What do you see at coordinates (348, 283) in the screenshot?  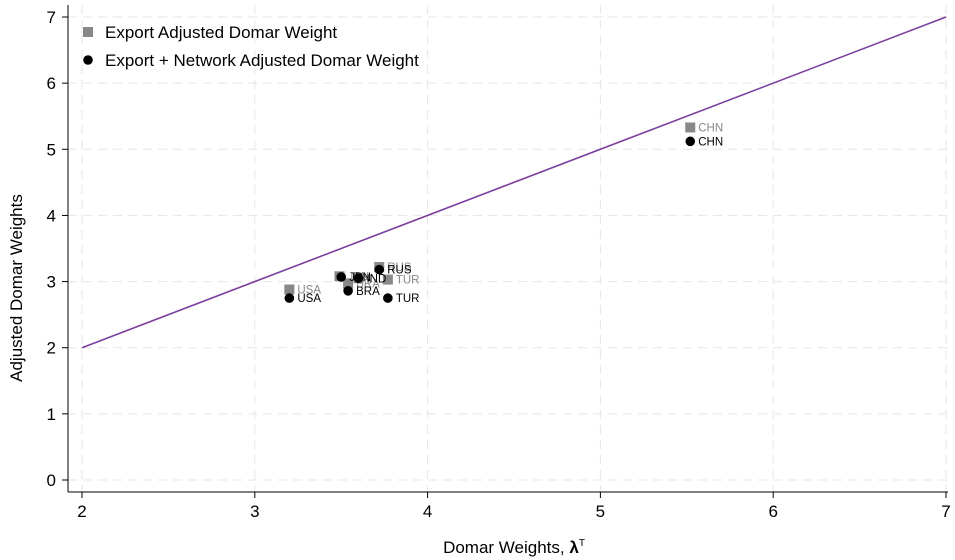 I see `point-square-bra` at bounding box center [348, 283].